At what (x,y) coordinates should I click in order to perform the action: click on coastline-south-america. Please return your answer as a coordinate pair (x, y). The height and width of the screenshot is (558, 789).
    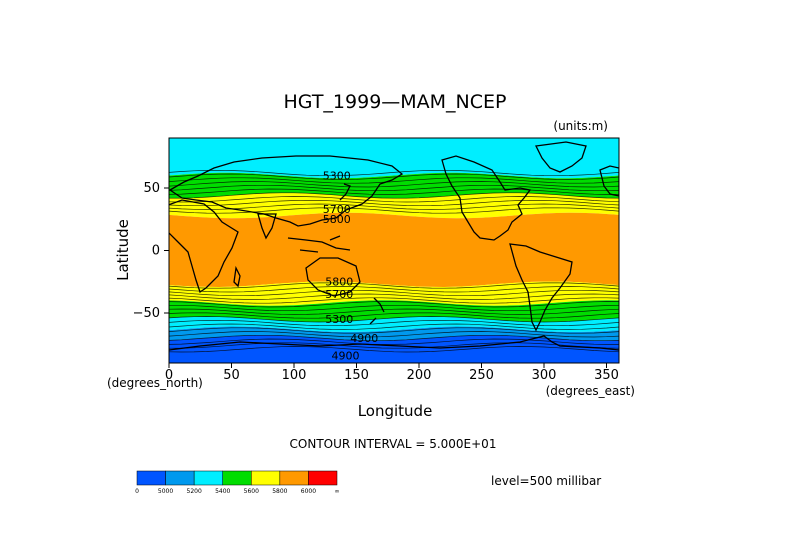
    Looking at the image, I should click on (541, 287).